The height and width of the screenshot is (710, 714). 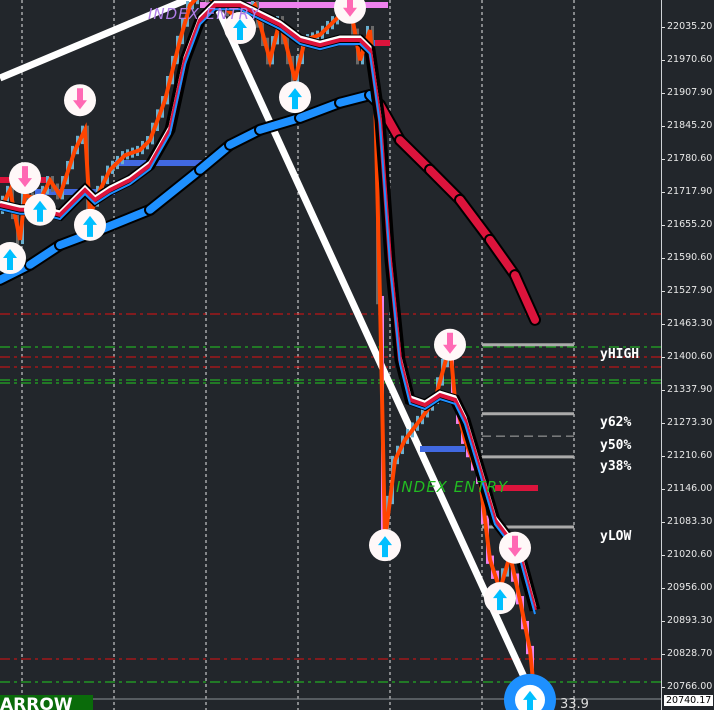 What do you see at coordinates (616, 466) in the screenshot?
I see `level-label-y38: y38%` at bounding box center [616, 466].